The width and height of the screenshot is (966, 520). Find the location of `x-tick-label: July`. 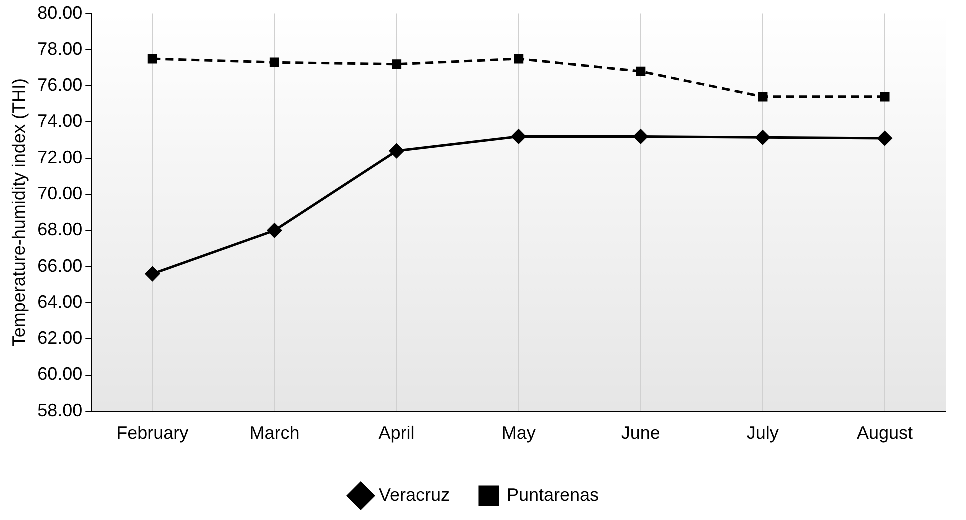

x-tick-label: July is located at coordinates (762, 433).